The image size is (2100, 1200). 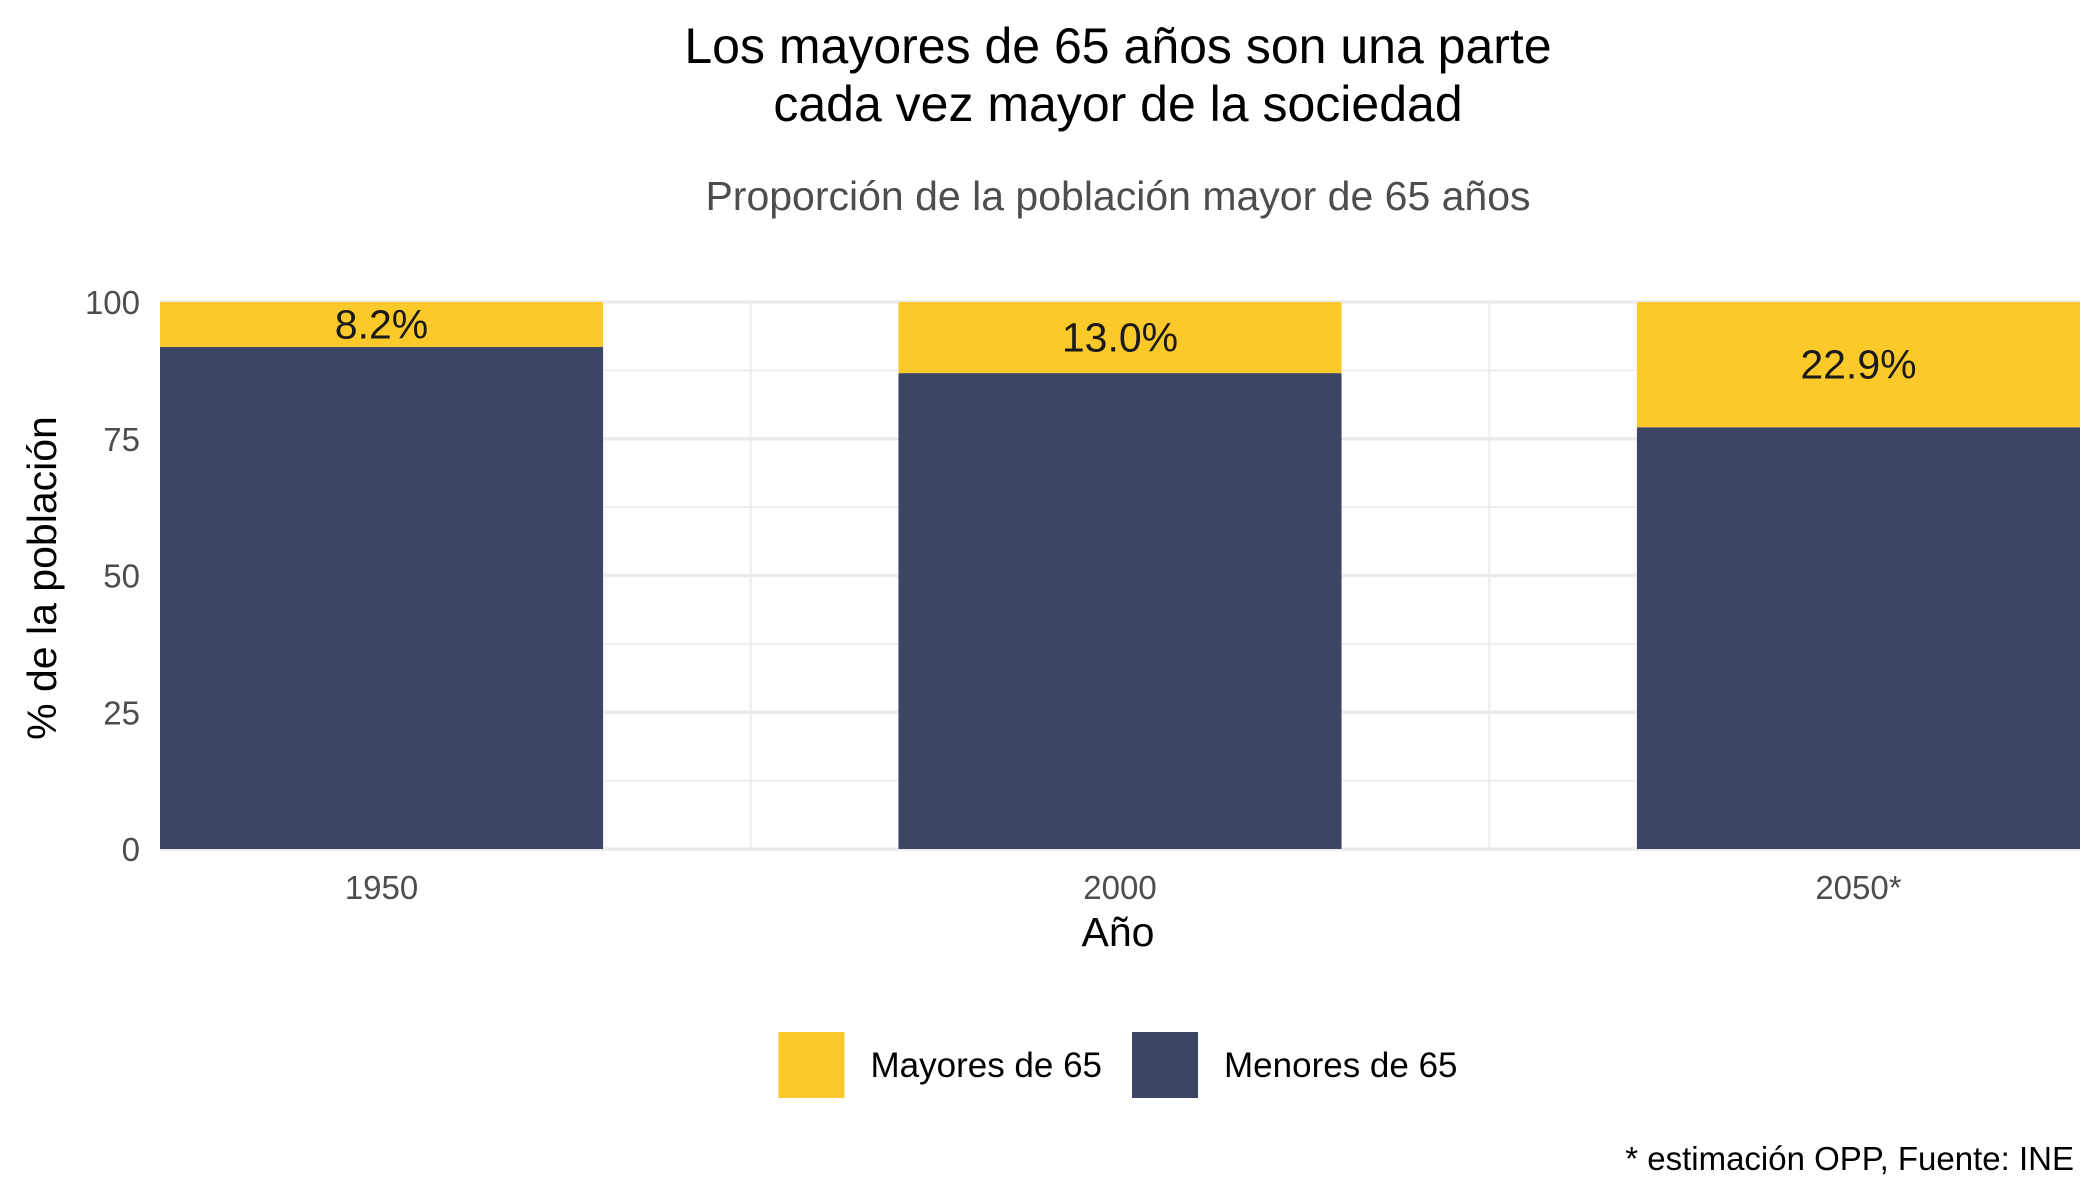 What do you see at coordinates (121, 576) in the screenshot?
I see `y-tick-label: 50` at bounding box center [121, 576].